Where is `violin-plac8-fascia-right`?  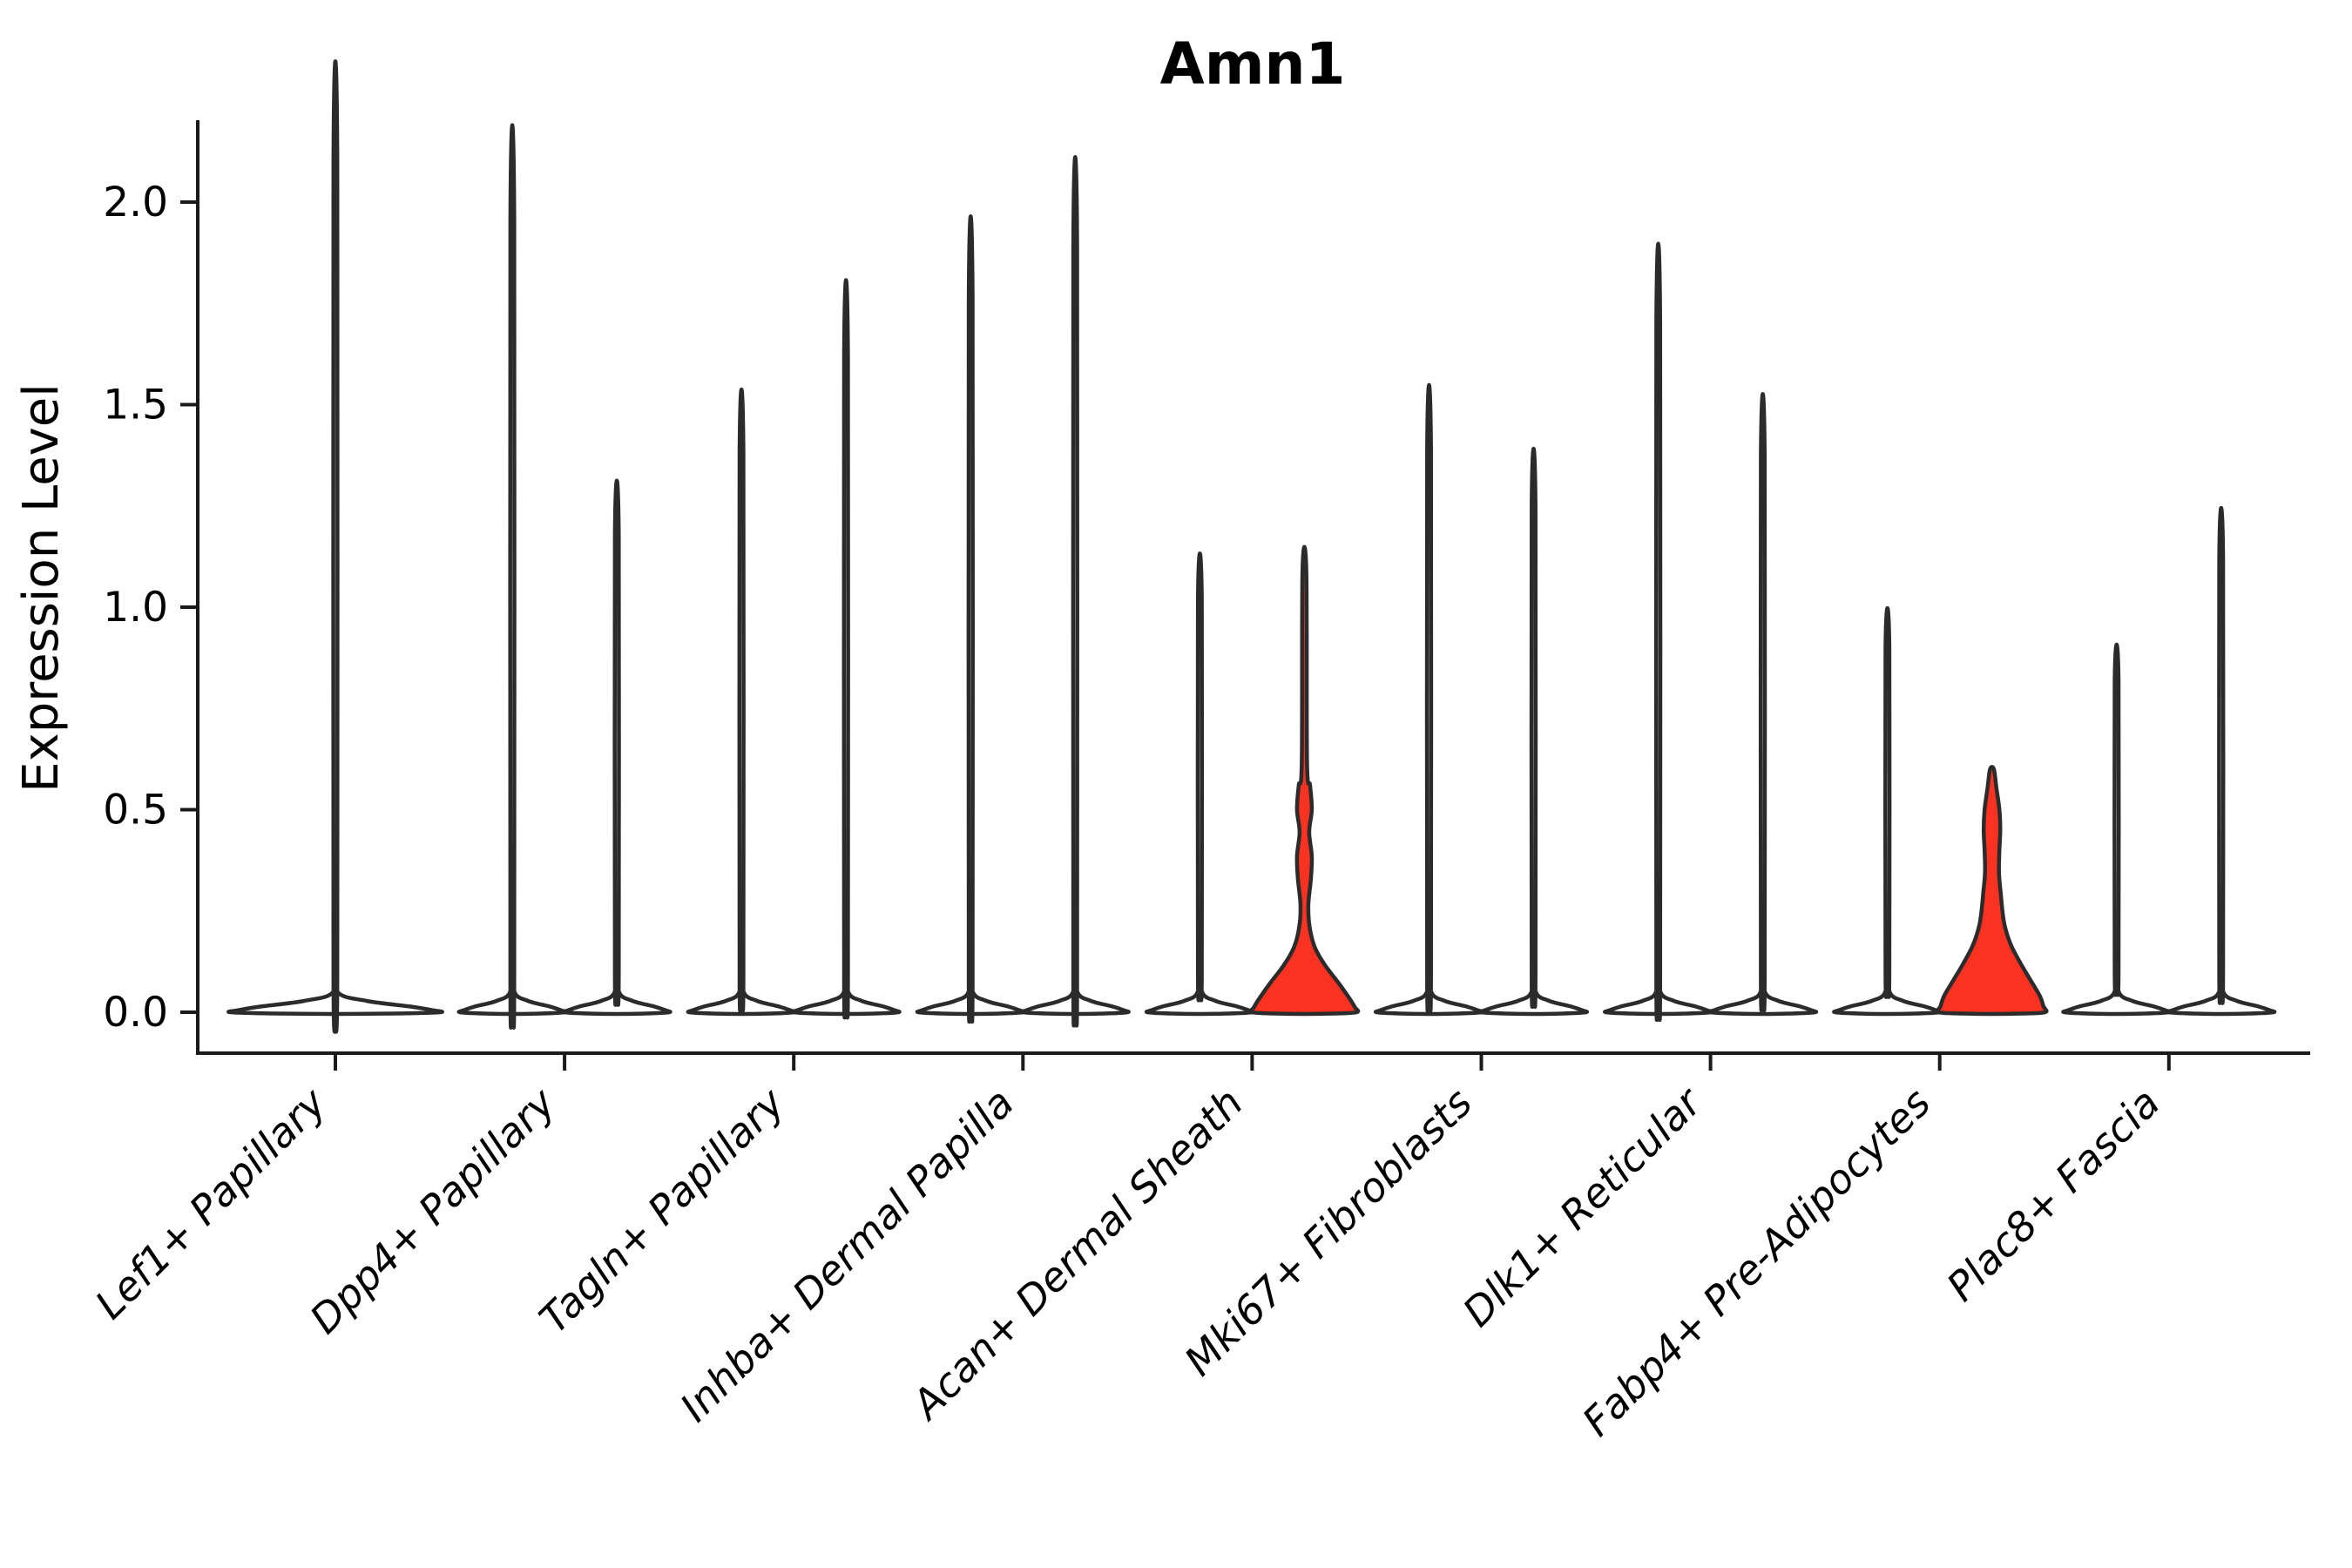 violin-plac8-fascia-right is located at coordinates (2221, 761).